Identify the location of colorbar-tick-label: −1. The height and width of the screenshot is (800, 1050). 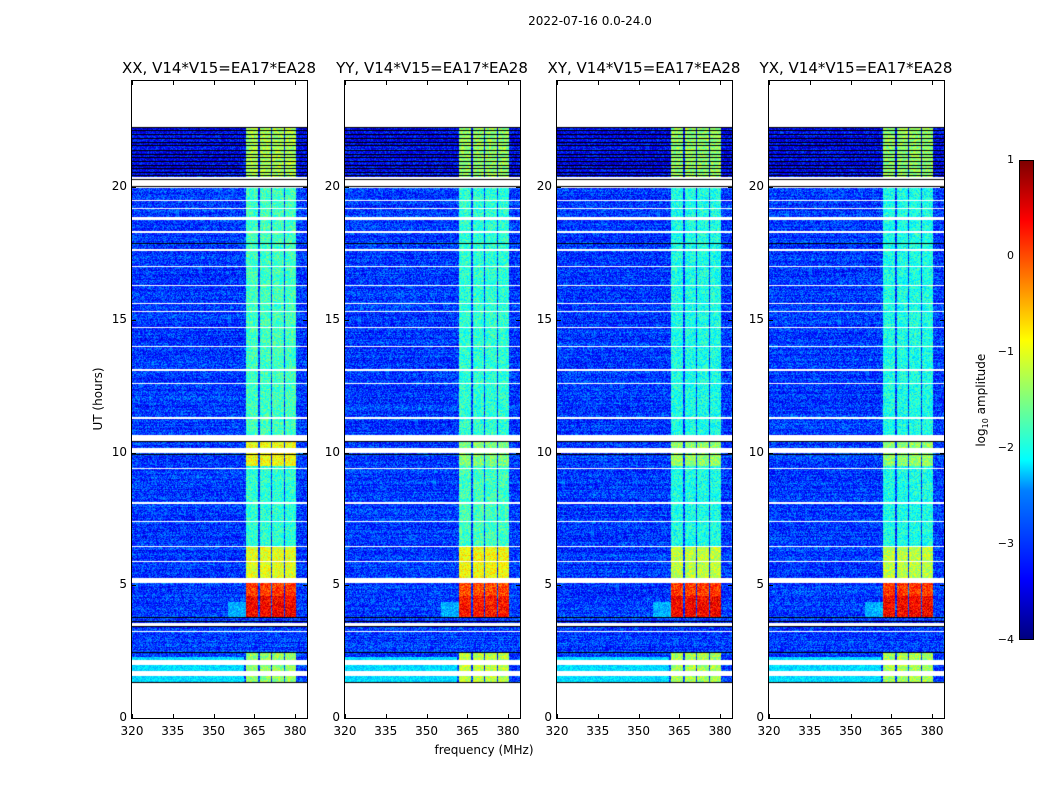
(1005, 351).